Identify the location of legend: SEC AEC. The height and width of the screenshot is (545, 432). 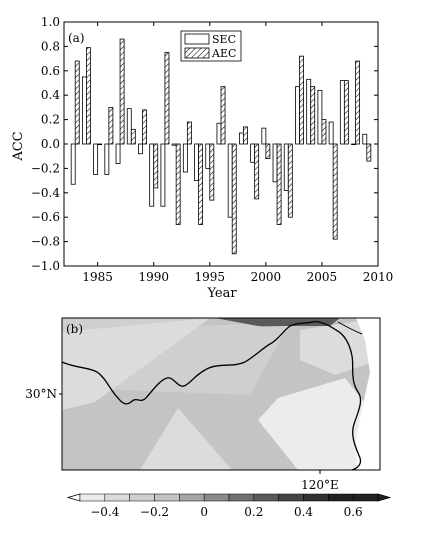
(211, 46).